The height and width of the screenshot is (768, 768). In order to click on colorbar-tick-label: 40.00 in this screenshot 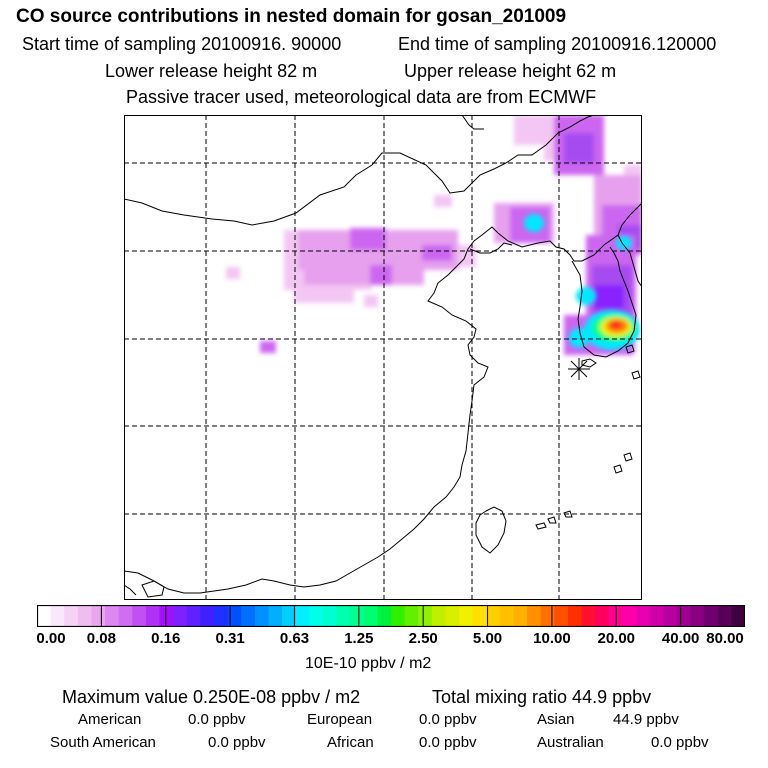, I will do `click(680, 638)`.